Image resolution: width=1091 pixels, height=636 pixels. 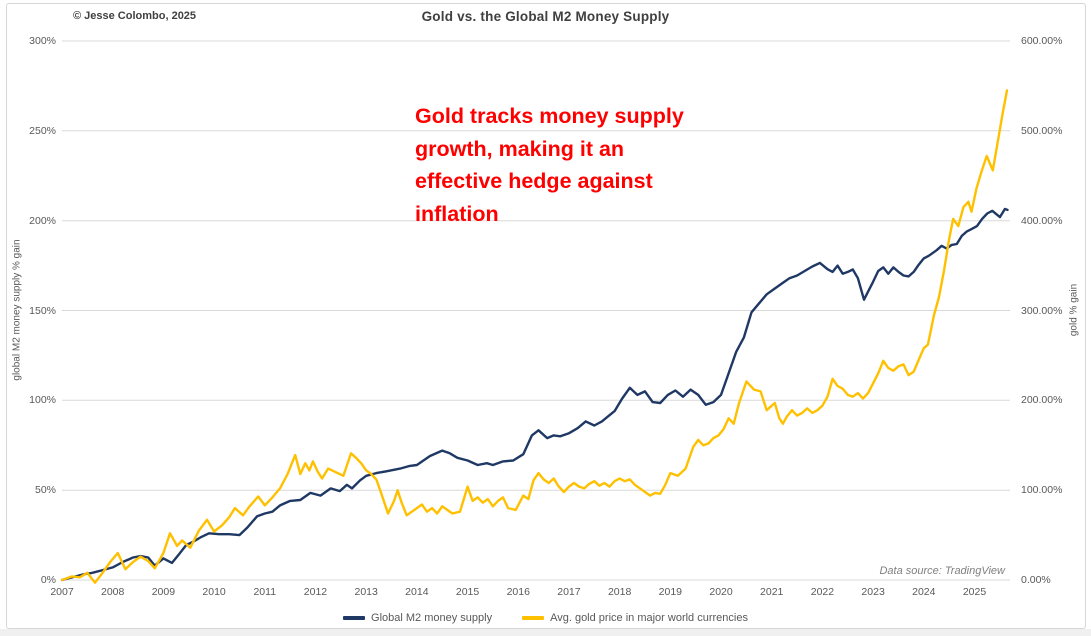 What do you see at coordinates (518, 592) in the screenshot?
I see `x-axis-tick-label: 2016` at bounding box center [518, 592].